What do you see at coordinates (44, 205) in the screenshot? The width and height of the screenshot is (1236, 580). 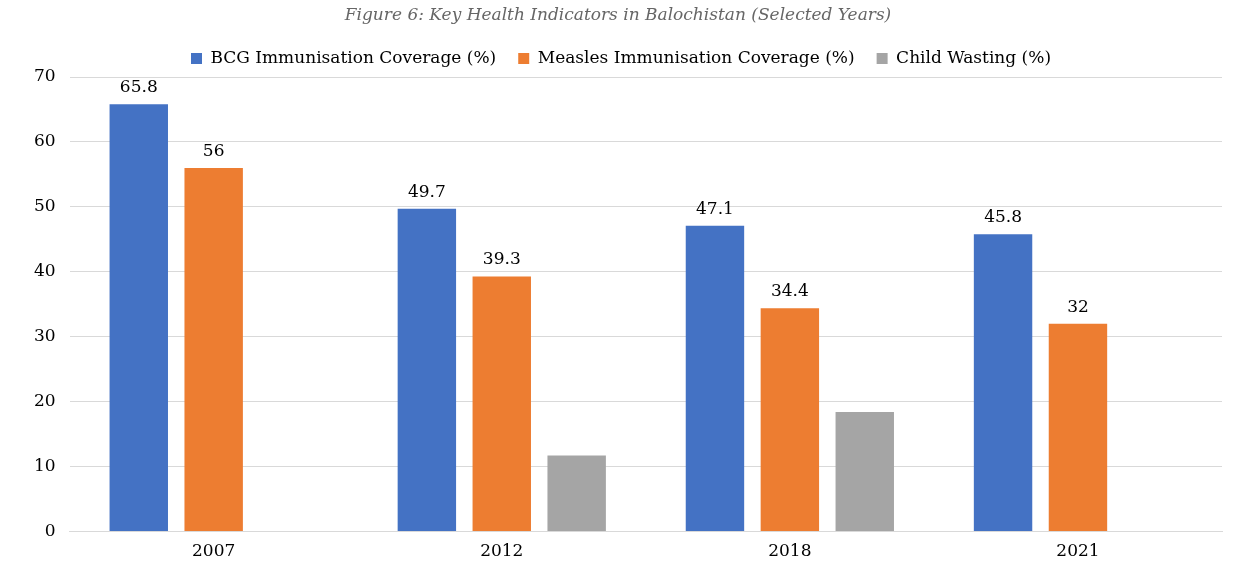 I see `y-tick-label: 50` at bounding box center [44, 205].